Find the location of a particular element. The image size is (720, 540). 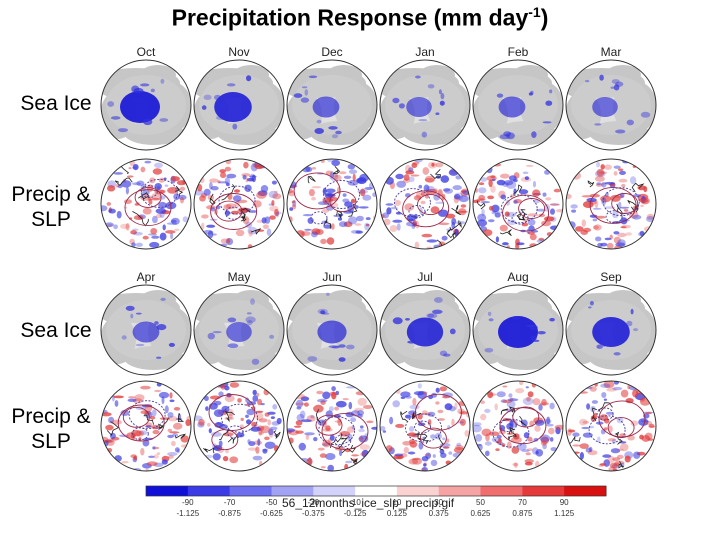

month-label: Jul is located at coordinates (424, 277).